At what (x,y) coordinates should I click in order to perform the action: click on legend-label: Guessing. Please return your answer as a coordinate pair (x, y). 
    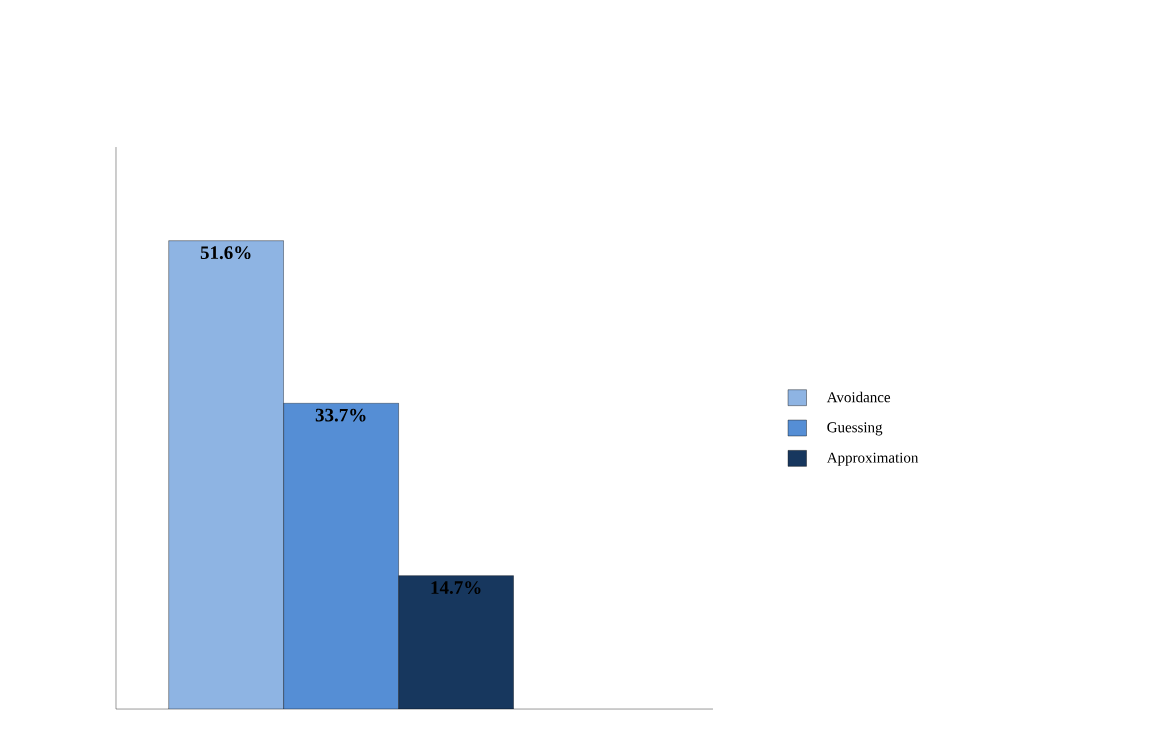
    Looking at the image, I should click on (855, 429).